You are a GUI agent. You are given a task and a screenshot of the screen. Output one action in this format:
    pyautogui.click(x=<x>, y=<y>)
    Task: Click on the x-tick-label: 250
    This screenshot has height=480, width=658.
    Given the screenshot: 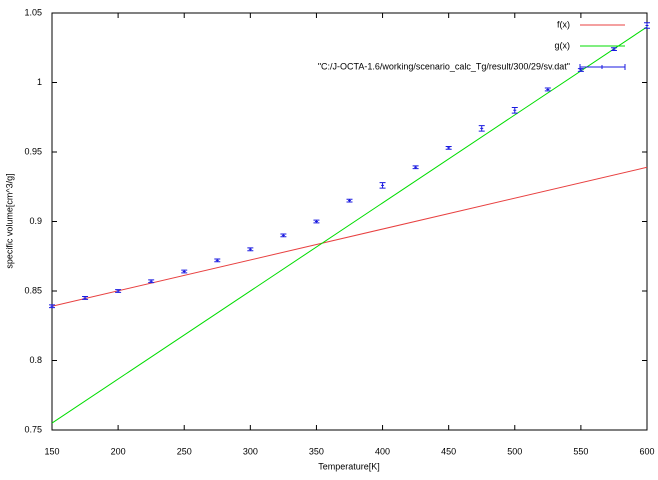 What is the action you would take?
    pyautogui.click(x=184, y=451)
    